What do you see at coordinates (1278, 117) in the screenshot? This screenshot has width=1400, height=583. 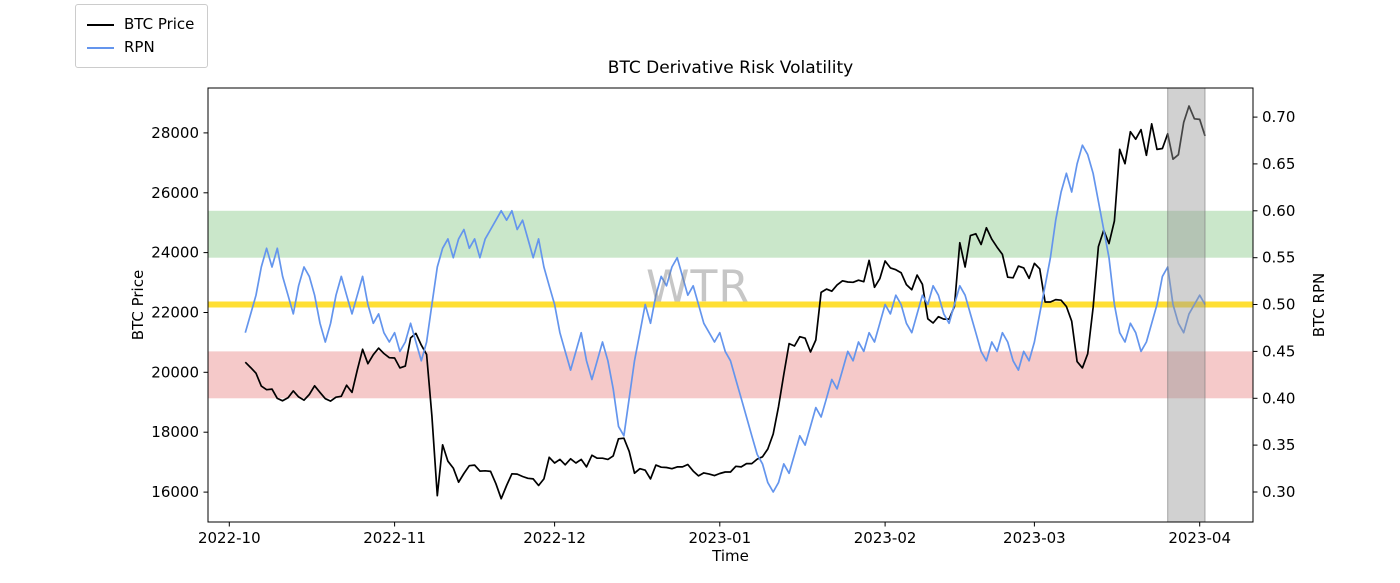 I see `y-right-tick-label: 0.70` at bounding box center [1278, 117].